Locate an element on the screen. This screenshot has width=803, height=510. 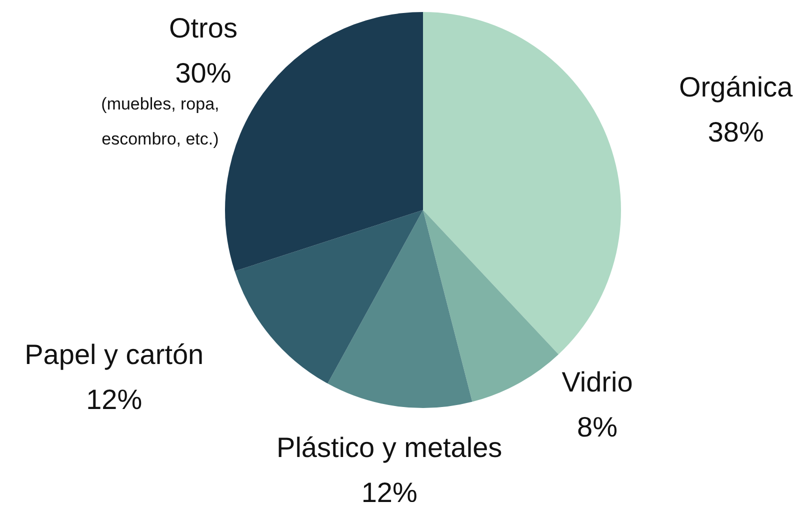
slice-label: Otros is located at coordinates (203, 28).